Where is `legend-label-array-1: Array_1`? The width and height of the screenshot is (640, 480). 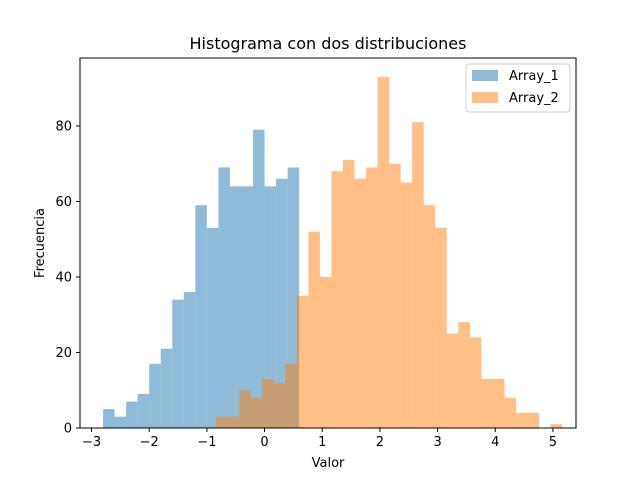
legend-label-array-1: Array_1 is located at coordinates (534, 76).